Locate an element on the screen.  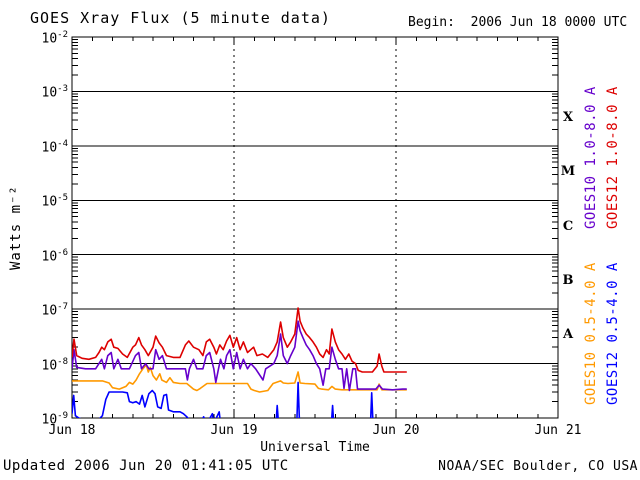
flux-class-c: C is located at coordinates (568, 226).